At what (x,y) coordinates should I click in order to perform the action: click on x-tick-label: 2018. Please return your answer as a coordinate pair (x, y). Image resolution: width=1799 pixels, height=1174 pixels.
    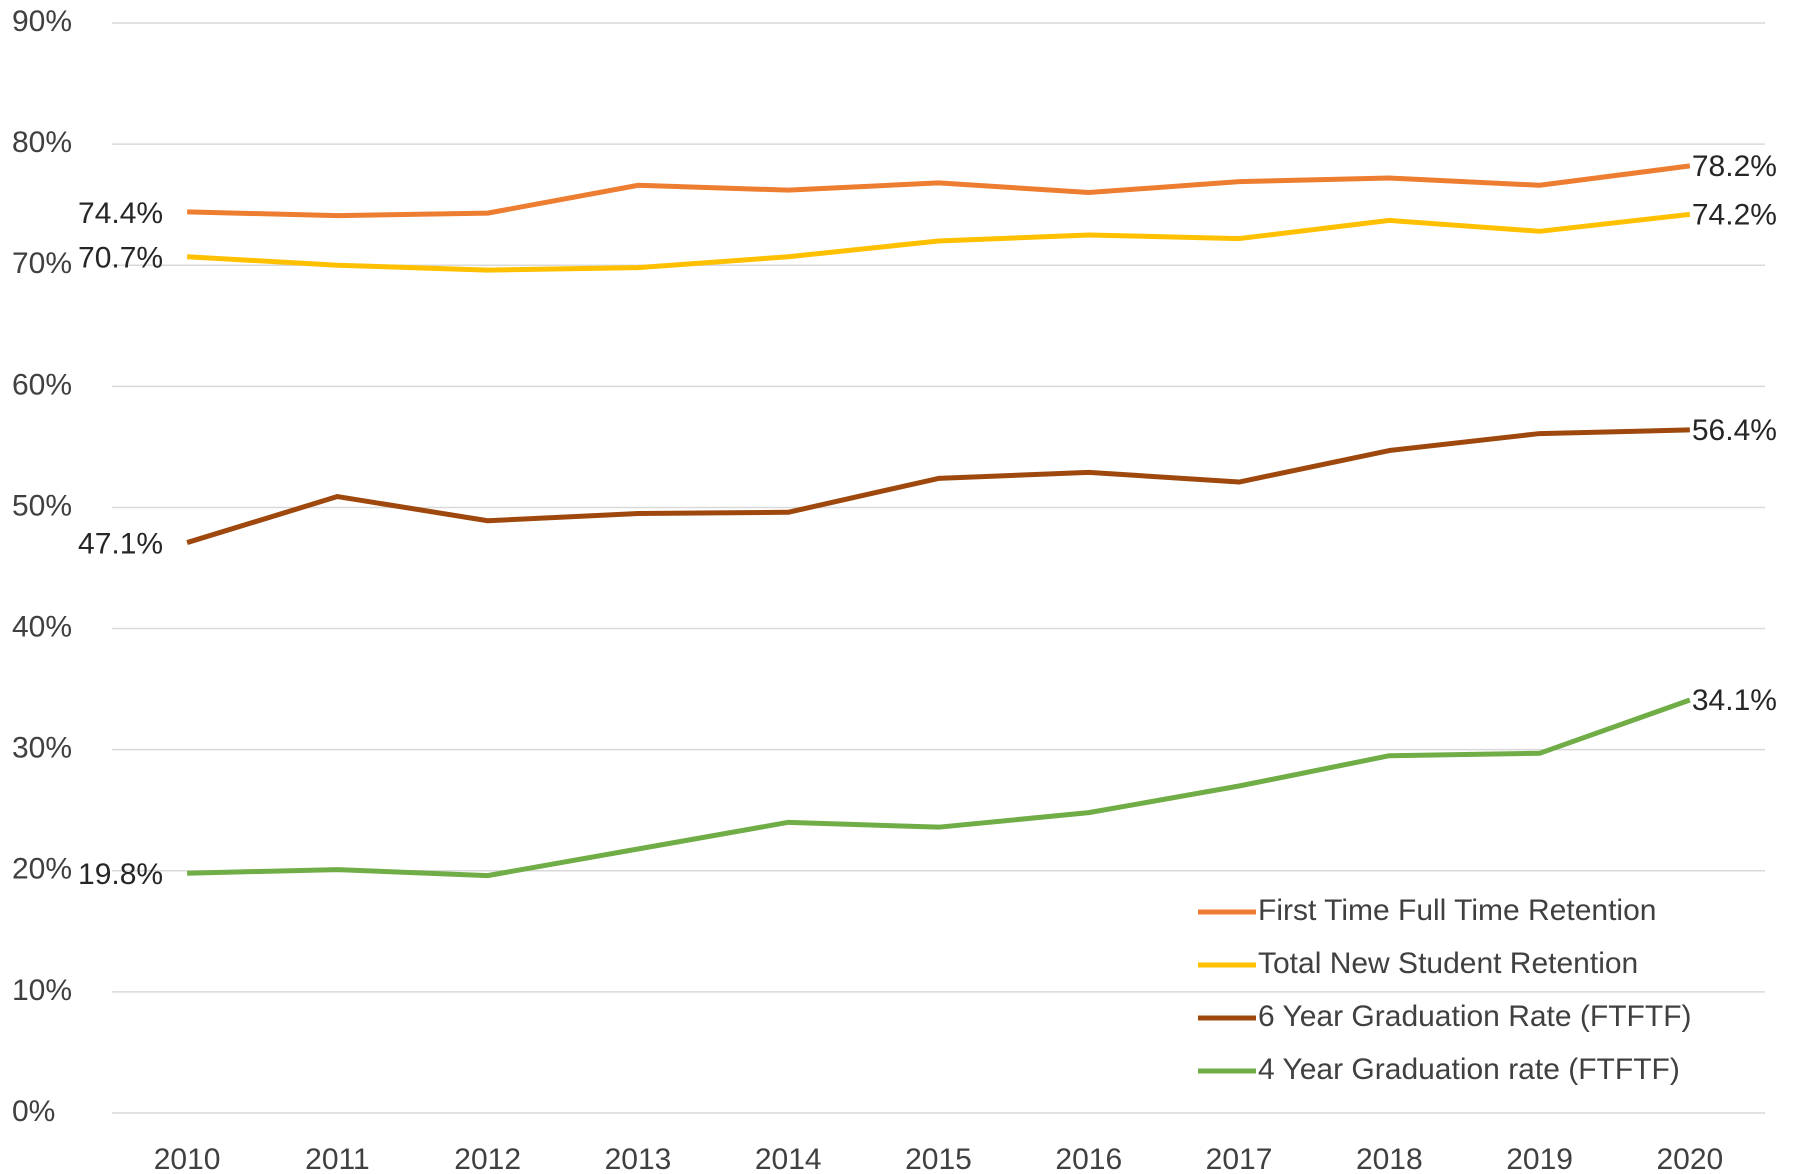
    Looking at the image, I should click on (1389, 1158).